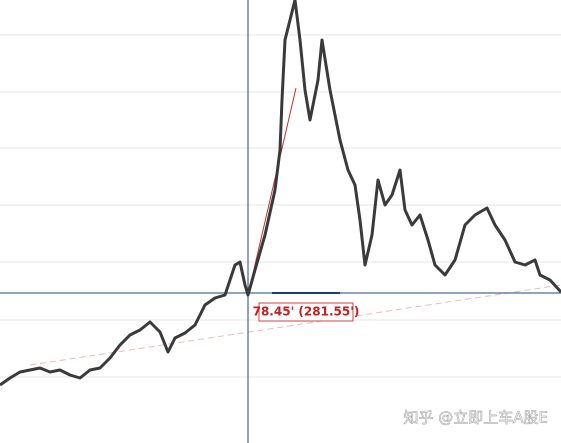 This screenshot has width=561, height=443. What do you see at coordinates (272, 191) in the screenshot?
I see `fan-line` at bounding box center [272, 191].